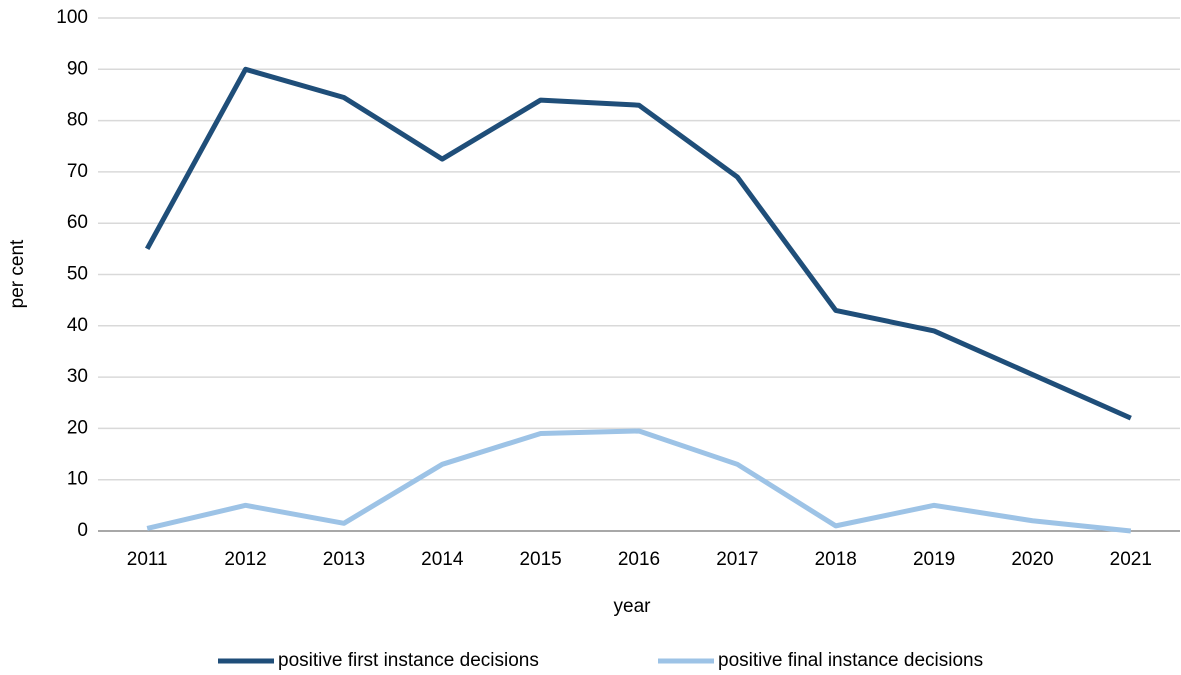 This screenshot has height=675, width=1181. What do you see at coordinates (836, 559) in the screenshot?
I see `x-tick-label: 2018` at bounding box center [836, 559].